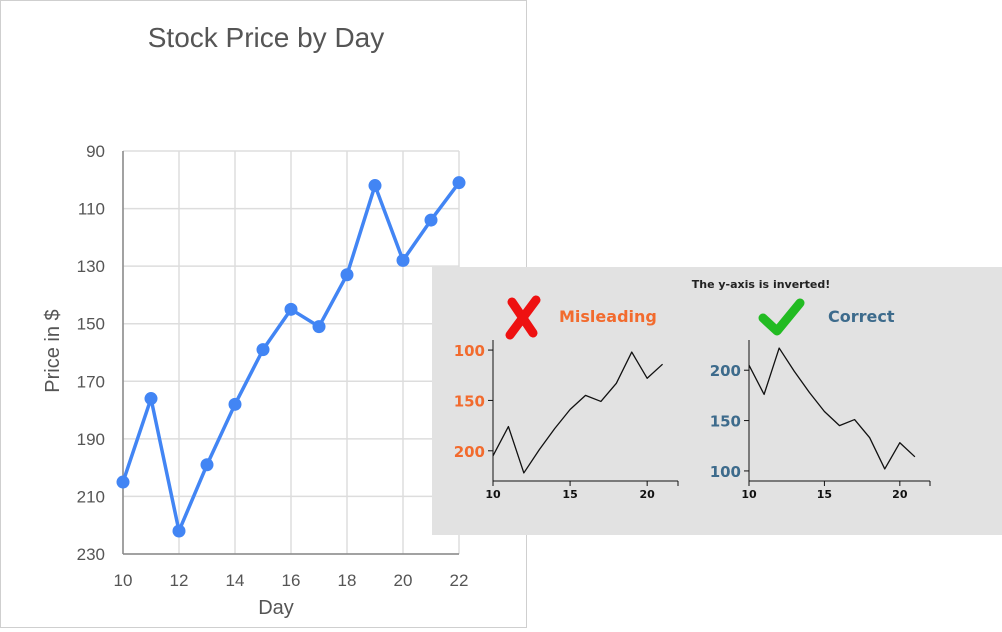 This screenshot has height=632, width=1002. What do you see at coordinates (403, 580) in the screenshot?
I see `x-tick-label: 20` at bounding box center [403, 580].